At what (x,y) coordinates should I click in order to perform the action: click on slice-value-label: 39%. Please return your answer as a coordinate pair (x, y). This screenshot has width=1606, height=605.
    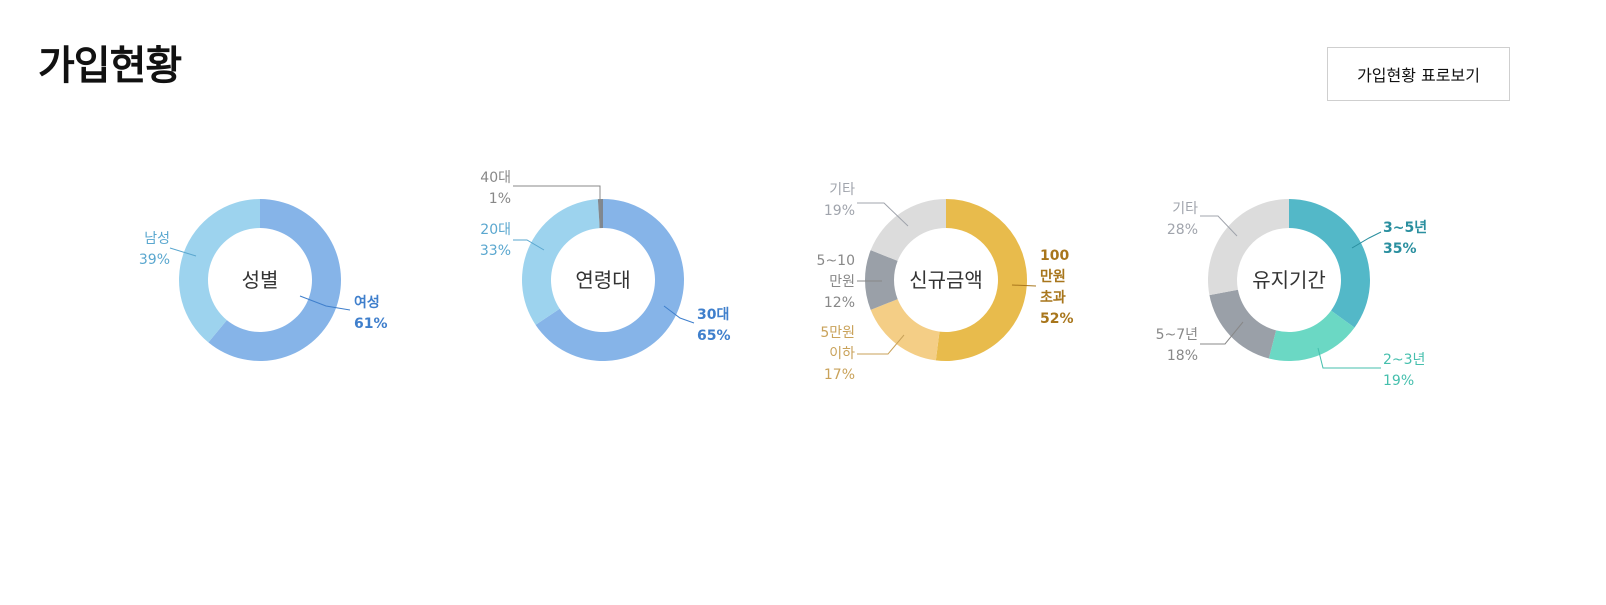
    Looking at the image, I should click on (154, 260).